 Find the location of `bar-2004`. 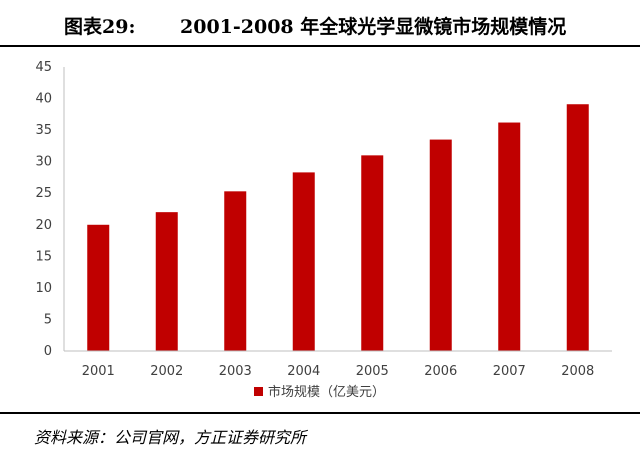

bar-2004 is located at coordinates (303, 261).